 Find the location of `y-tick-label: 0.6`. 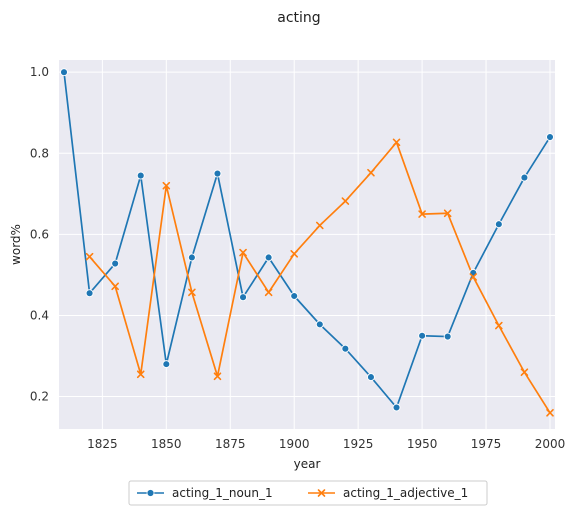

y-tick-label: 0.6 is located at coordinates (39, 234).